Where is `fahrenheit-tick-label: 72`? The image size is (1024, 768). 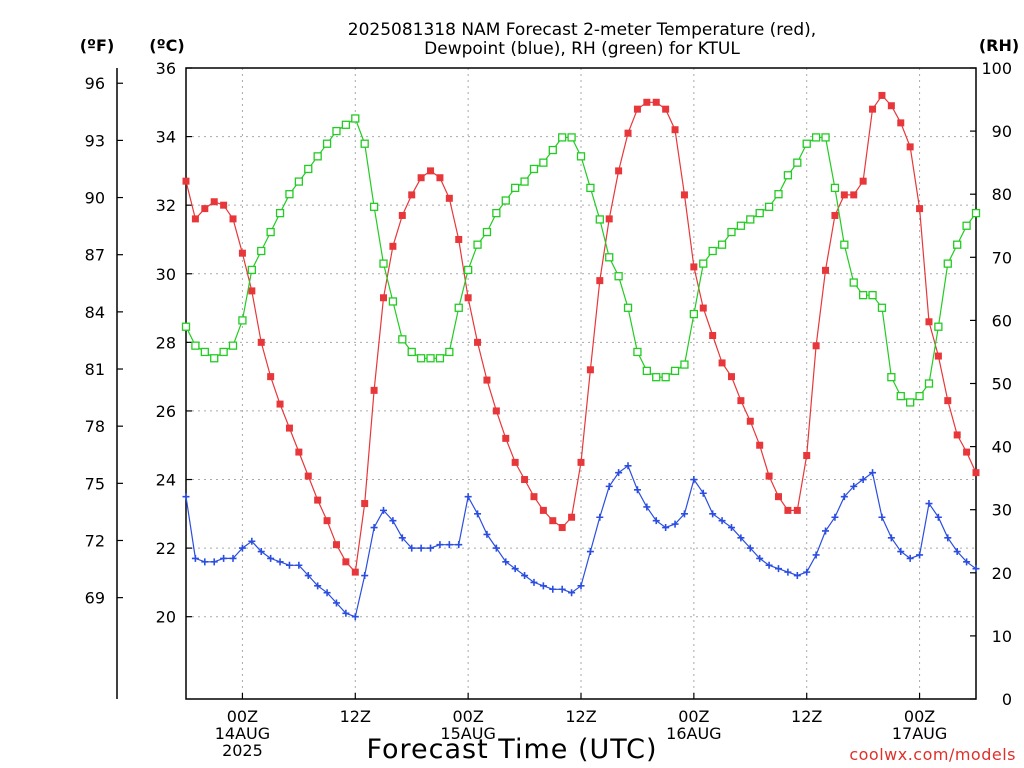 fahrenheit-tick-label: 72 is located at coordinates (95, 540).